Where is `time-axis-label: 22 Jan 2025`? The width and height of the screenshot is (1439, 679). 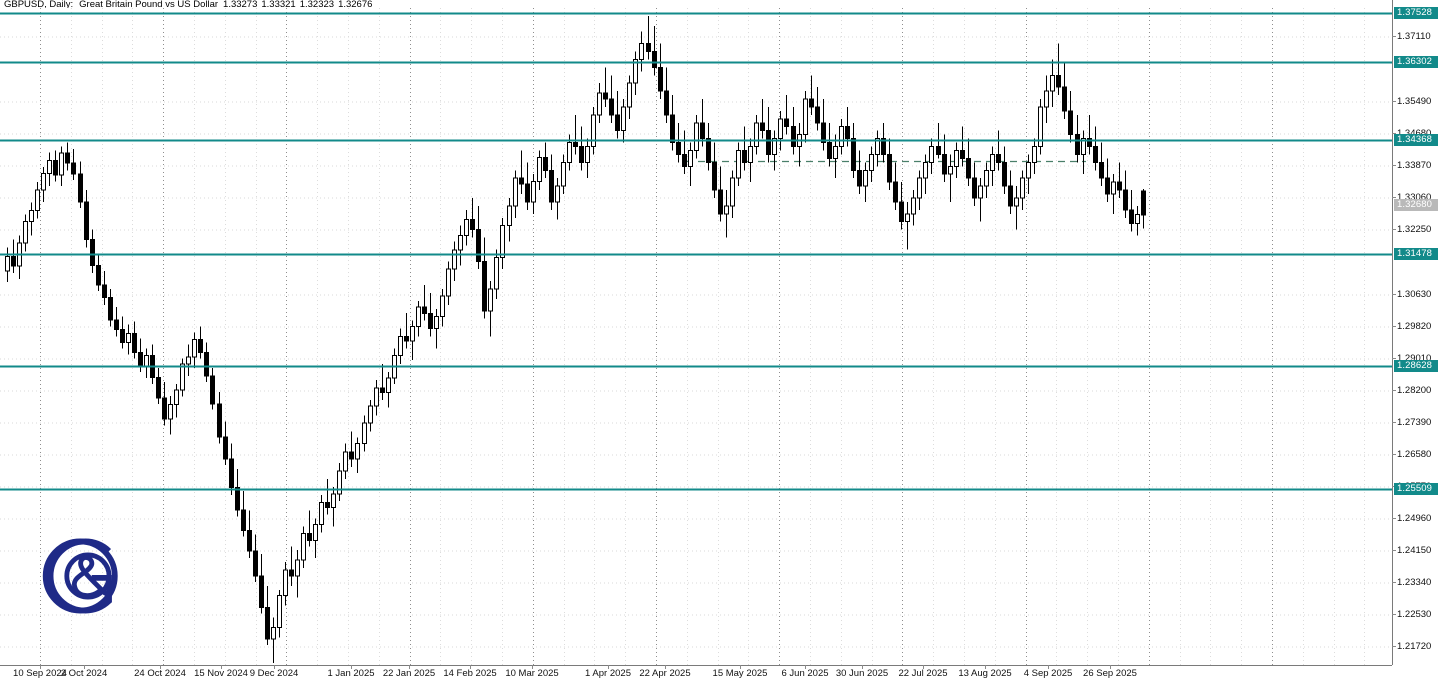
time-axis-label: 22 Jan 2025 is located at coordinates (409, 673).